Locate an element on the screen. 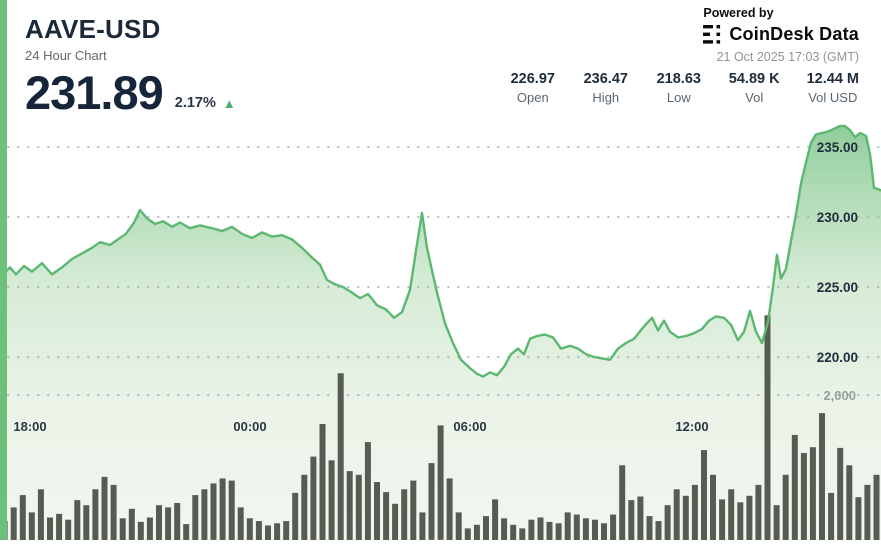 The height and width of the screenshot is (545, 881). left-accent-bar is located at coordinates (3, 270).